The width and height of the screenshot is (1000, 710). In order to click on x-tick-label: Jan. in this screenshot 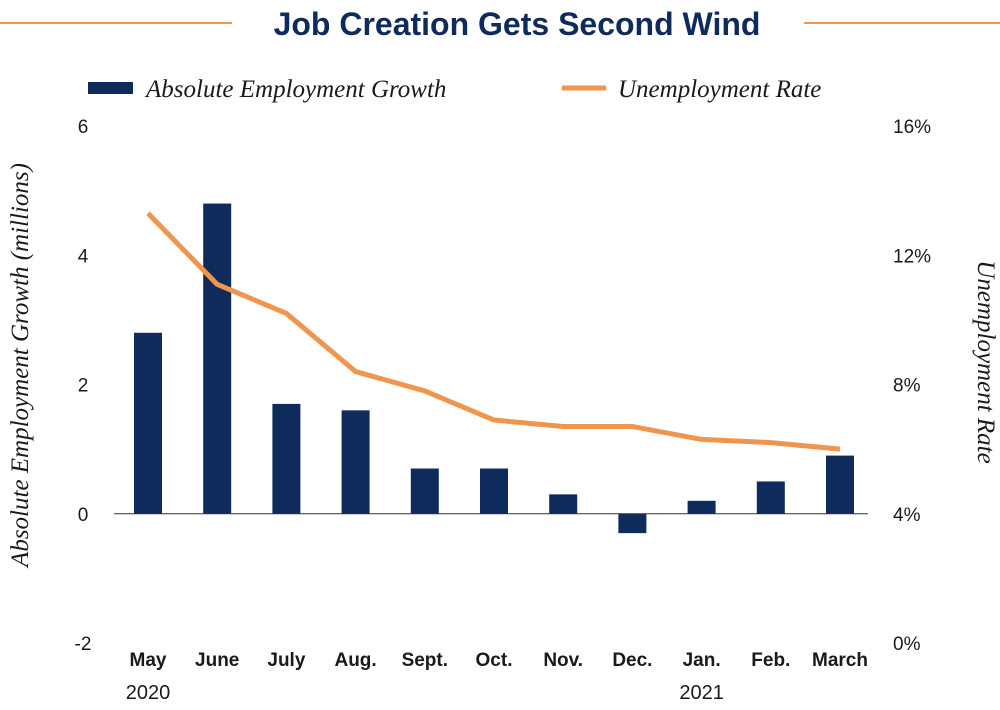, I will do `click(702, 660)`.